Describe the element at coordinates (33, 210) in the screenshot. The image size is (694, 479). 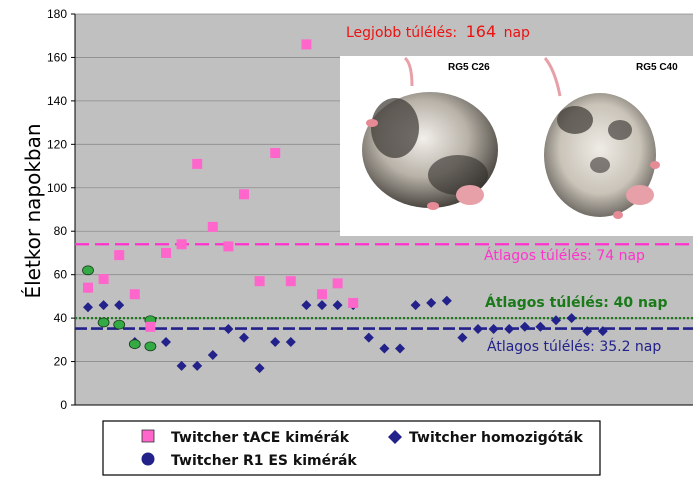
I see `y-axis-label: Életkor napokban` at that location.